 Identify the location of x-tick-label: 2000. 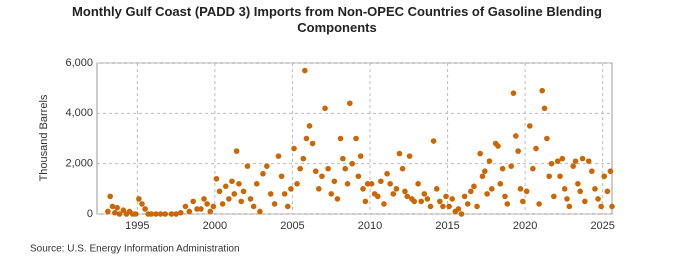
(215, 226).